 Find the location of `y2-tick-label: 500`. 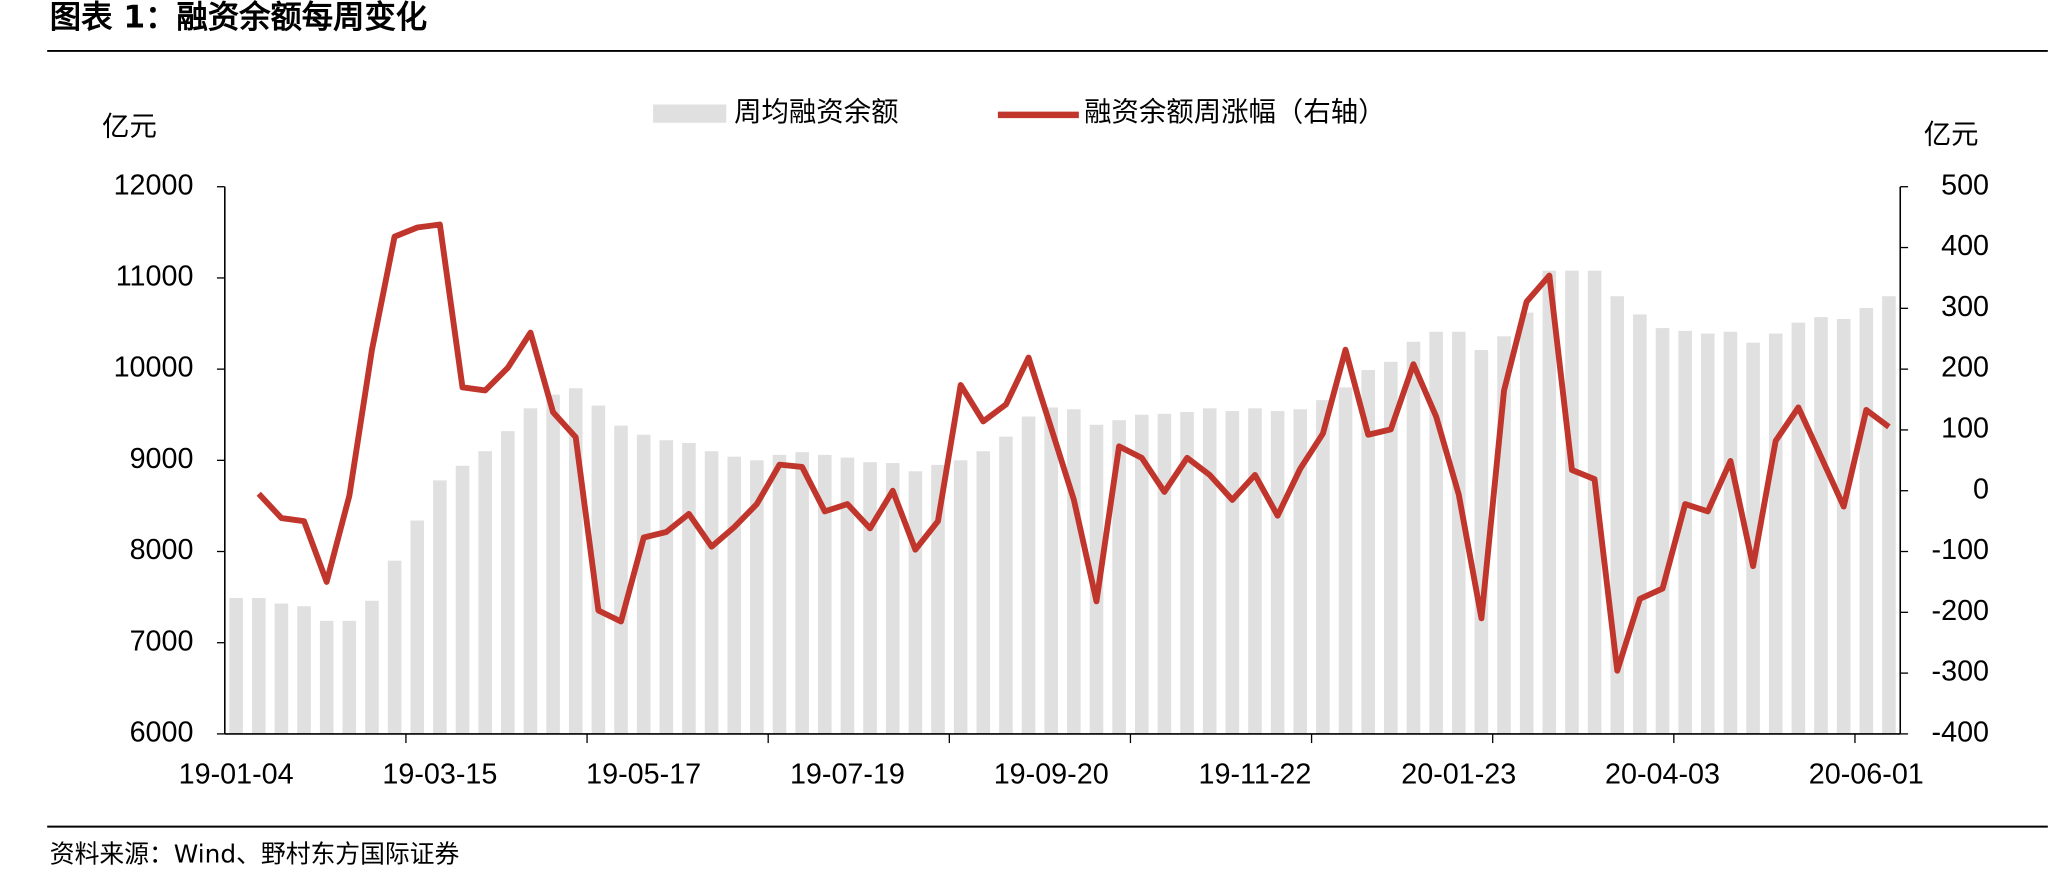

y2-tick-label: 500 is located at coordinates (1965, 185).